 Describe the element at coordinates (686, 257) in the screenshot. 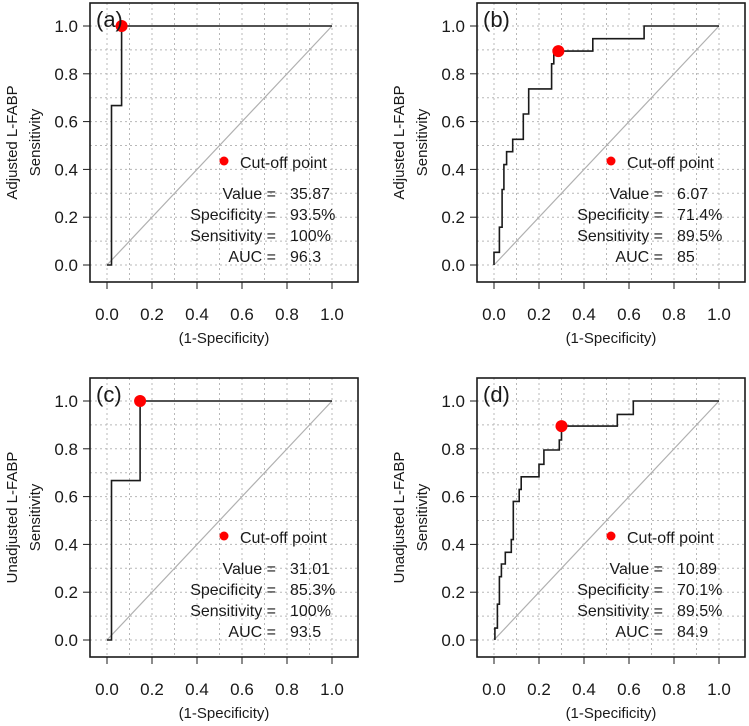

I see `stat-value: 85` at that location.